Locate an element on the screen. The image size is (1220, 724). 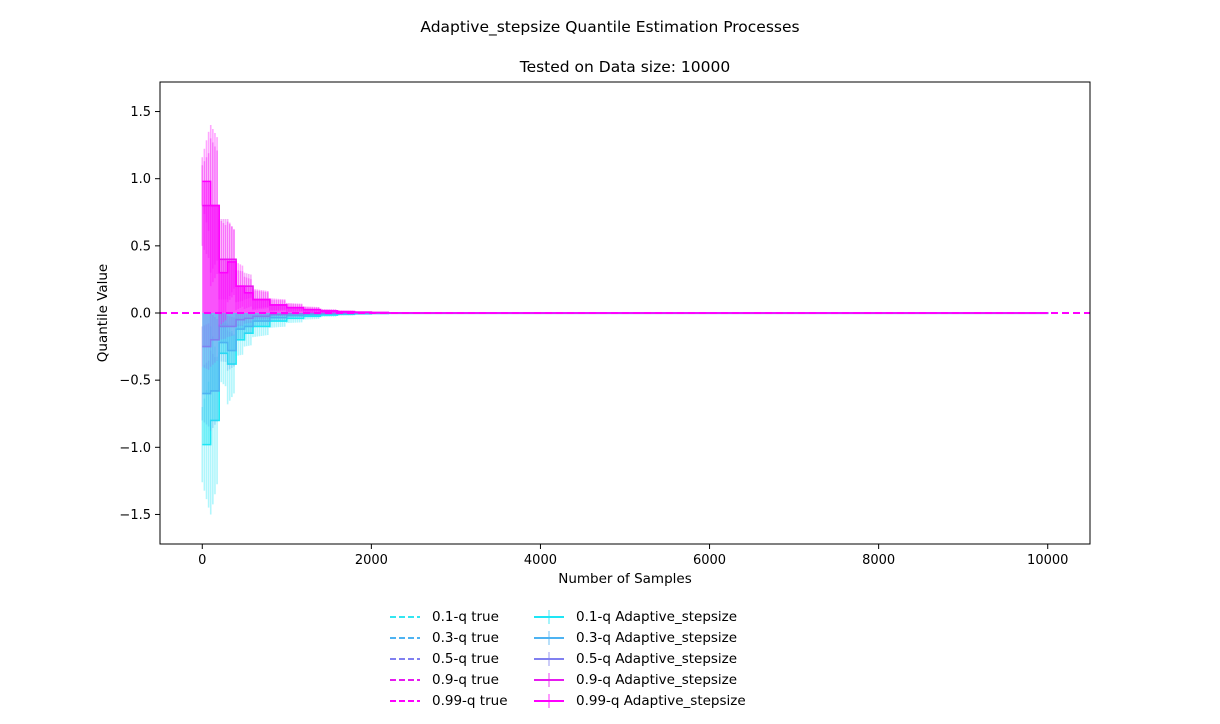
legend-label: 0.5-q true is located at coordinates (465, 658).